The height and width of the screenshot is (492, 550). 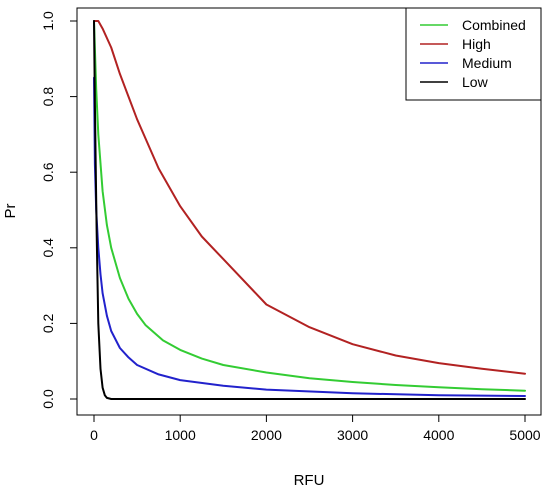 What do you see at coordinates (487, 63) in the screenshot?
I see `legend-label-medium: Medium` at bounding box center [487, 63].